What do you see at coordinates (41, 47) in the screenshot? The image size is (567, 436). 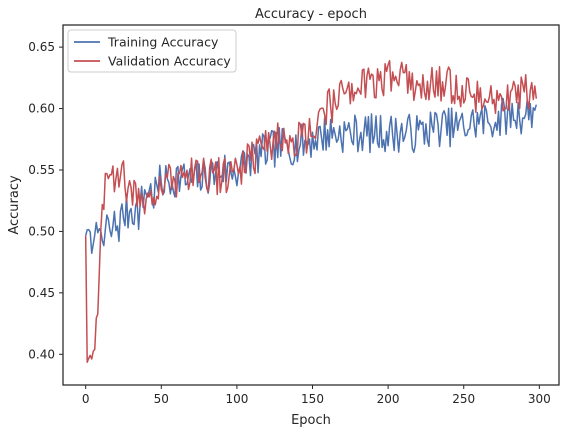 I see `y-tick-label: 0.65` at bounding box center [41, 47].